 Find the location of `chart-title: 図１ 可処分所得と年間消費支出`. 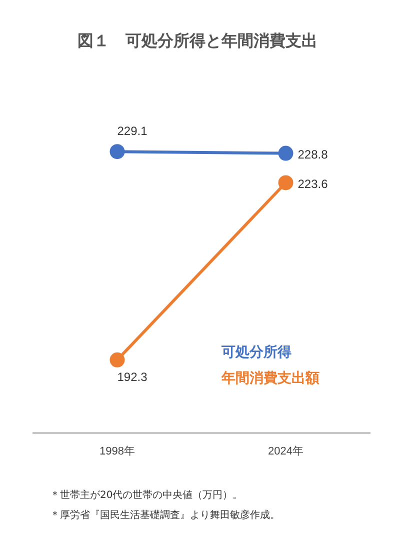

chart-title: 図１ 可処分所得と年間消費支出 is located at coordinates (198, 41).